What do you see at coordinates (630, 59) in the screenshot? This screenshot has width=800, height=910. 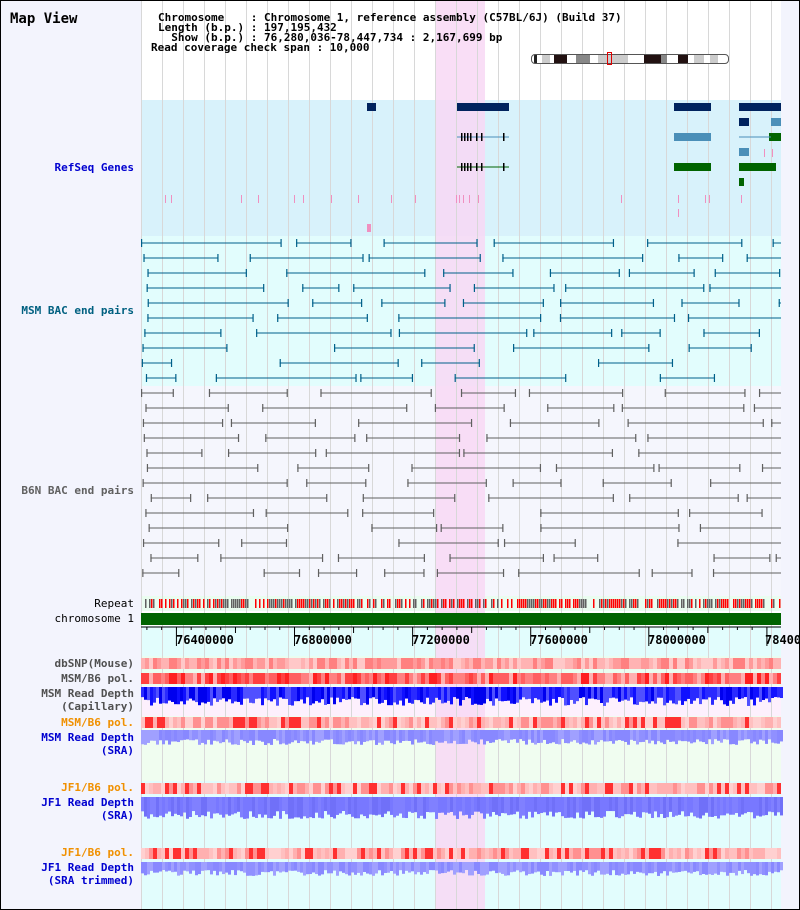 I see `chromosome-ideogram` at bounding box center [630, 59].